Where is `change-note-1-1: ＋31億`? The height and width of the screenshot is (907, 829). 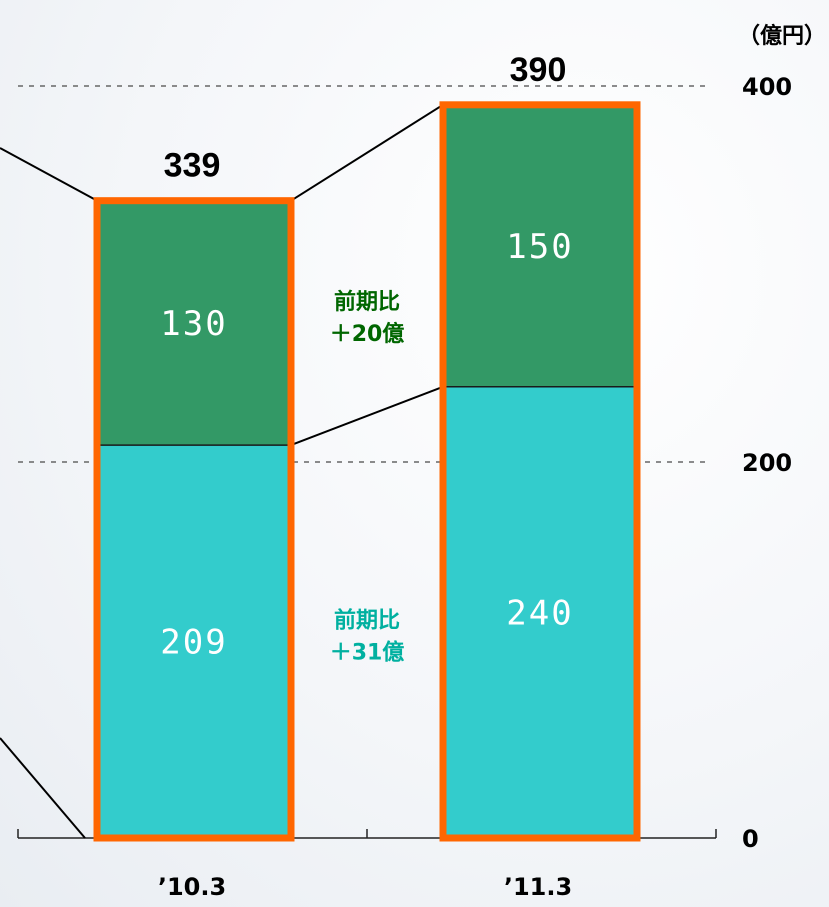
change-note-1-1: ＋31億 is located at coordinates (367, 653).